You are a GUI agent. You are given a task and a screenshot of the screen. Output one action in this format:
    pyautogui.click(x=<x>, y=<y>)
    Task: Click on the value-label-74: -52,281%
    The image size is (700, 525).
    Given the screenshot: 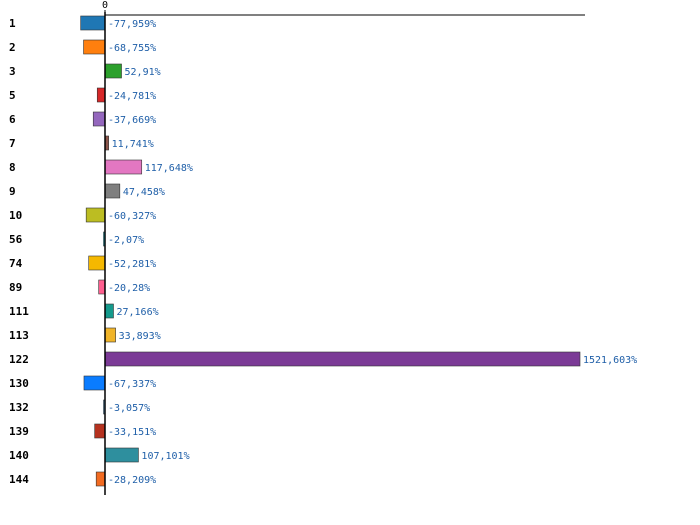 What is the action you would take?
    pyautogui.click(x=132, y=264)
    